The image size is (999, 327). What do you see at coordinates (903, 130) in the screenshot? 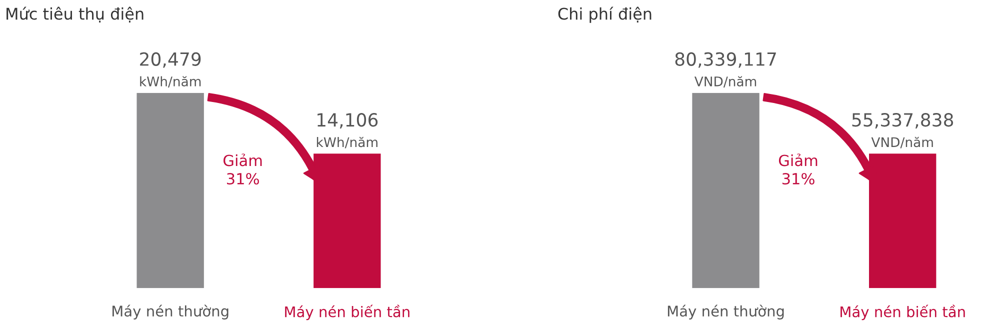
I see `data-label: 55,337,838 VND/năm` at bounding box center [903, 130].